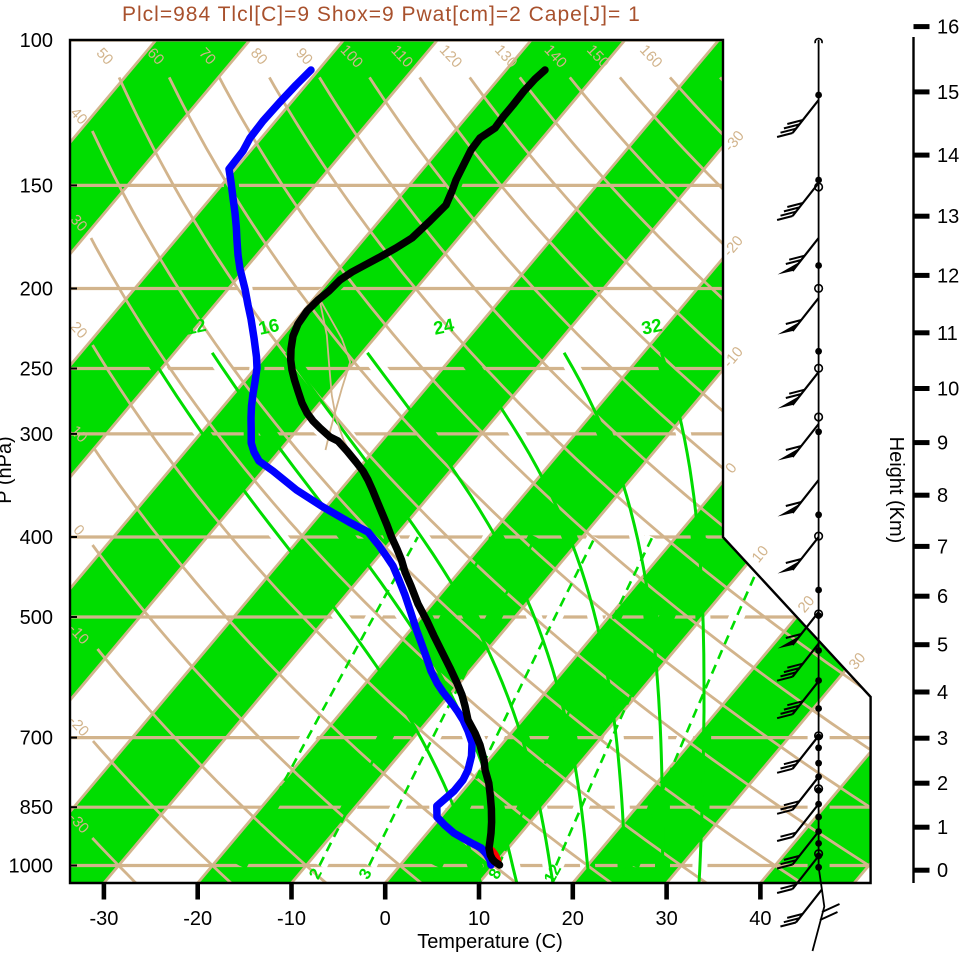 The height and width of the screenshot is (962, 961). Describe the element at coordinates (942, 547) in the screenshot. I see `svg-text: 7` at that location.